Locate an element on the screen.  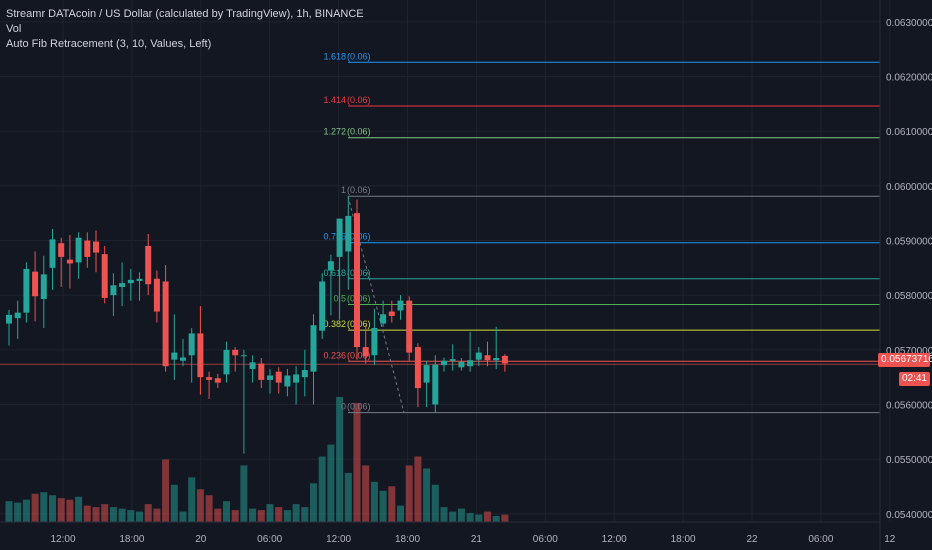
fib-level-label: 1.414 is located at coordinates (334, 100).